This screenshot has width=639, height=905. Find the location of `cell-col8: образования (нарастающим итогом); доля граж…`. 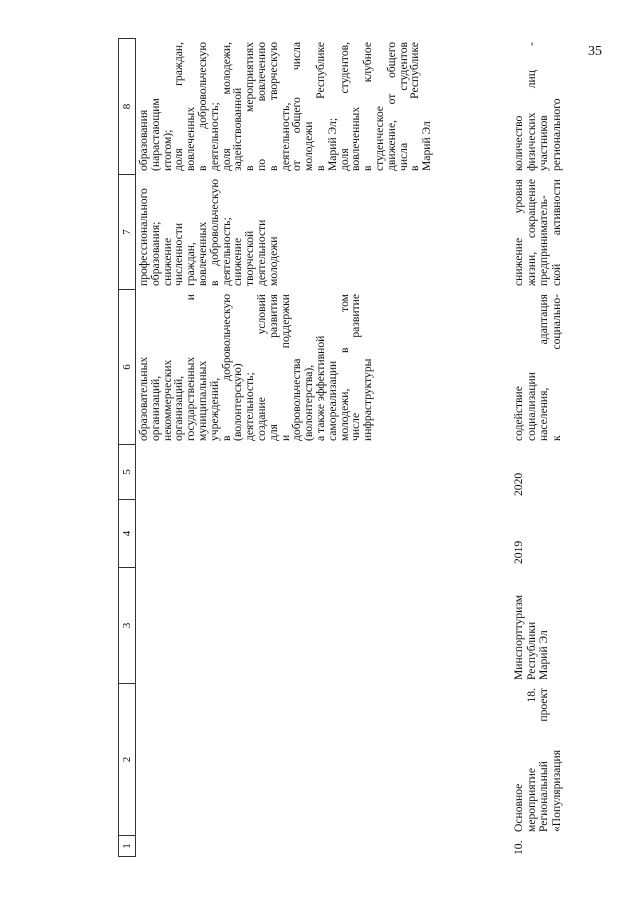

cell-col8: образования (нарастающим итогом); доля граж… is located at coordinates (285, 106).